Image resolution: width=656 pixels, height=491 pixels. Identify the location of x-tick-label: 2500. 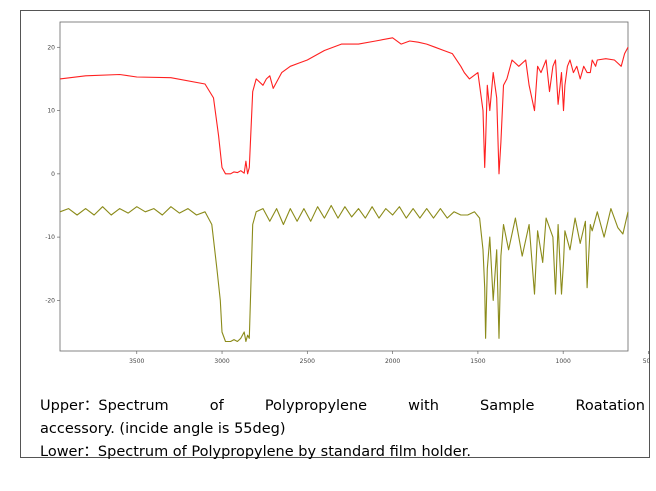
(307, 361).